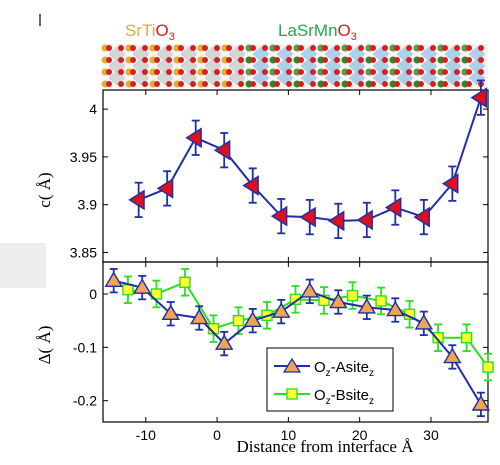 The width and height of the screenshot is (500, 465). What do you see at coordinates (350, 367) in the screenshot?
I see `legend-asite-mid: -Asite` at bounding box center [350, 367].